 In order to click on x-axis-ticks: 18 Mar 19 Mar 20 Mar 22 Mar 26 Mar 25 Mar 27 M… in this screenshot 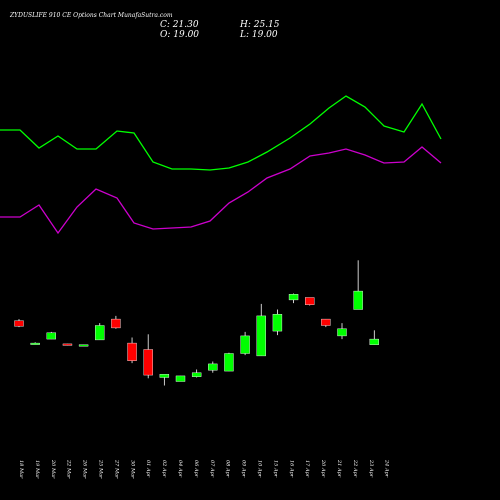, I will do `click(204, 469)`.